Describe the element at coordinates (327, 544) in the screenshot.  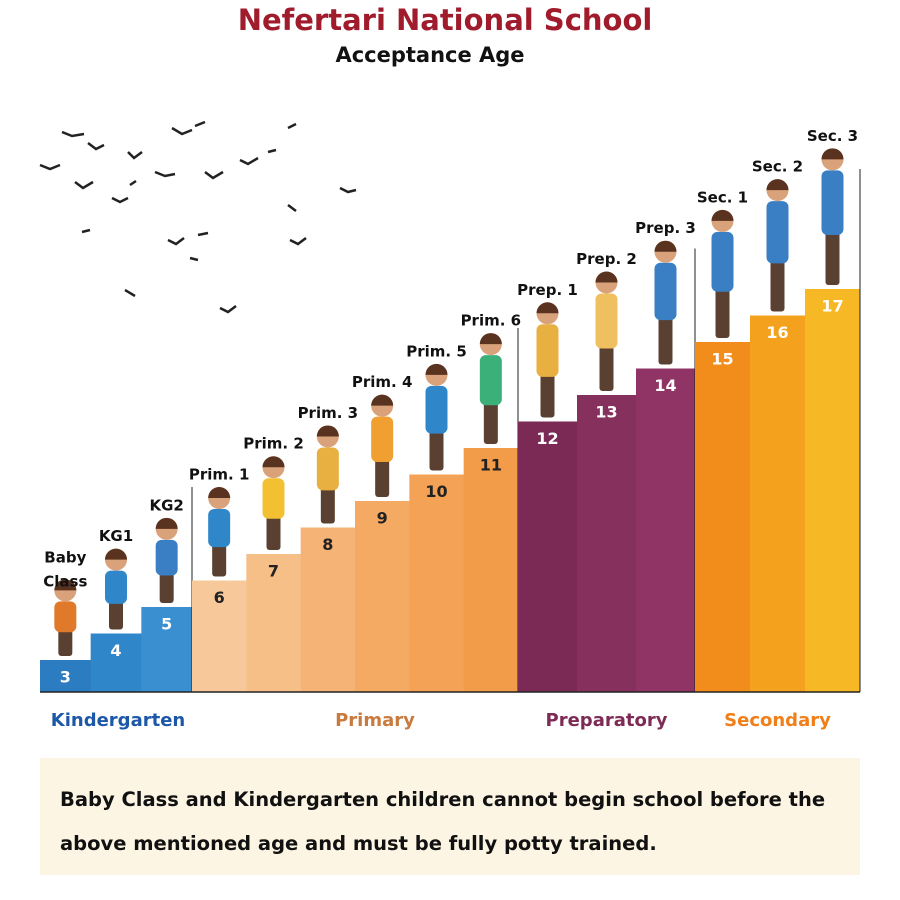
I see `age: 8` at that location.